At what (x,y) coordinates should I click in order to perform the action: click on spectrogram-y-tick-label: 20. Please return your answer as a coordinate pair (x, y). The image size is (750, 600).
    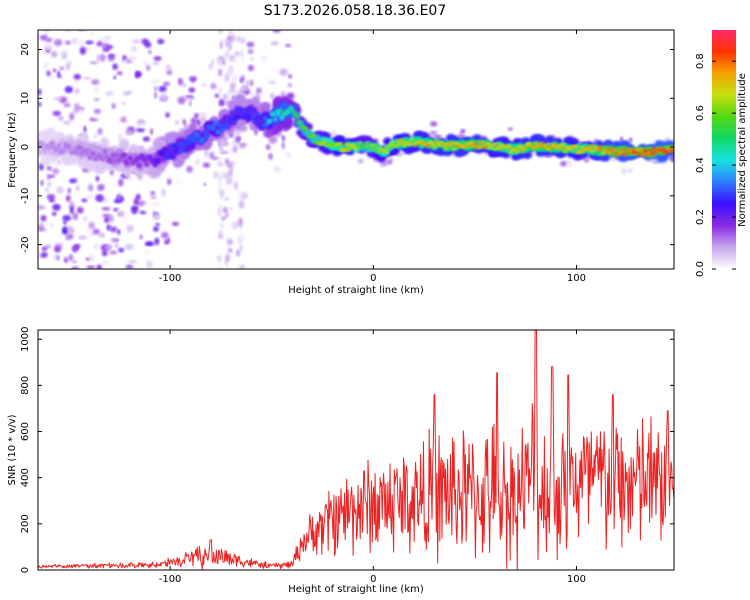
    Looking at the image, I should click on (25, 49).